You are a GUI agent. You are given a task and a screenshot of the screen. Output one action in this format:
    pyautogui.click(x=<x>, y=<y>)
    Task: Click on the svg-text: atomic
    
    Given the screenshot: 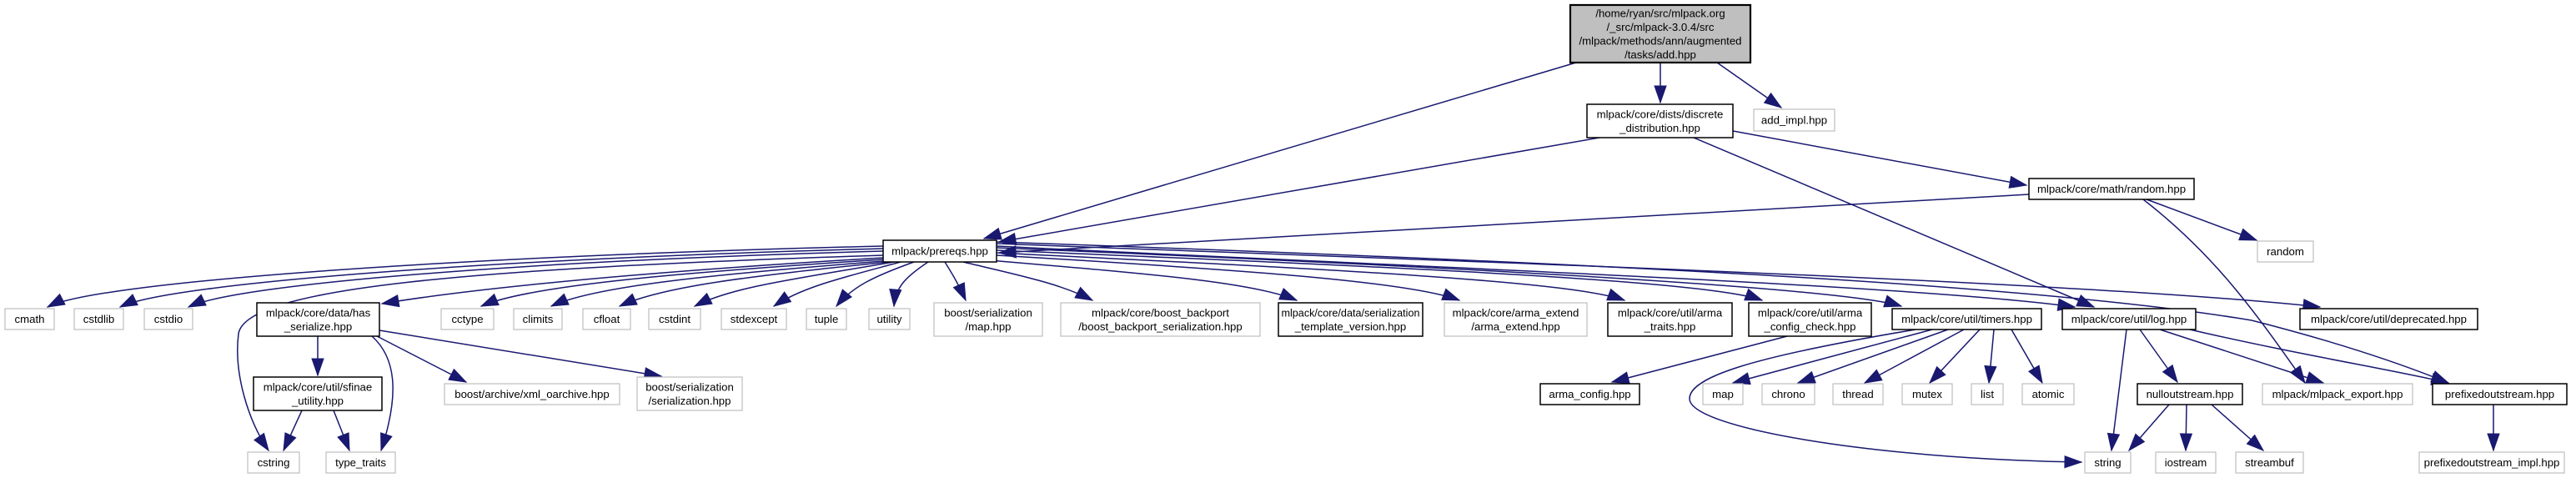 What is the action you would take?
    pyautogui.click(x=2048, y=394)
    